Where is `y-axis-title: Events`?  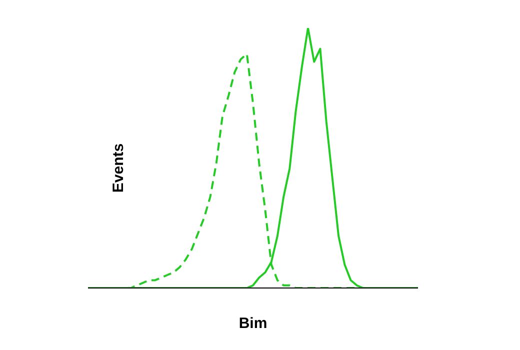 y-axis-title: Events is located at coordinates (118, 168).